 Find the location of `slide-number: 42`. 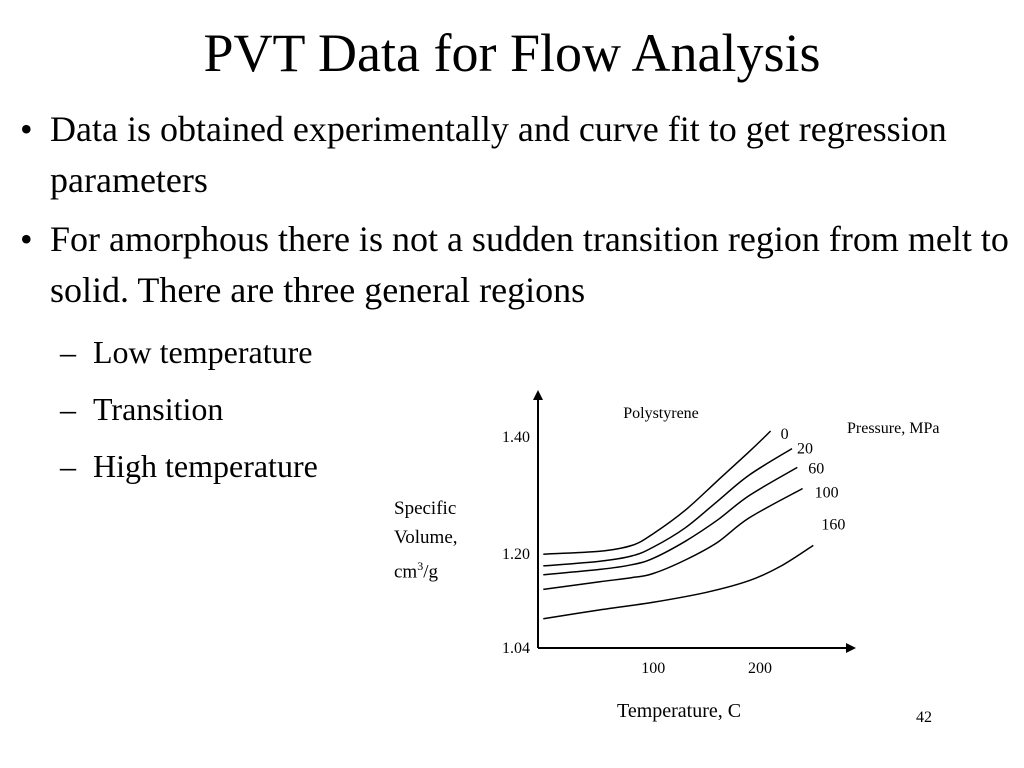

slide-number: 42 is located at coordinates (924, 717).